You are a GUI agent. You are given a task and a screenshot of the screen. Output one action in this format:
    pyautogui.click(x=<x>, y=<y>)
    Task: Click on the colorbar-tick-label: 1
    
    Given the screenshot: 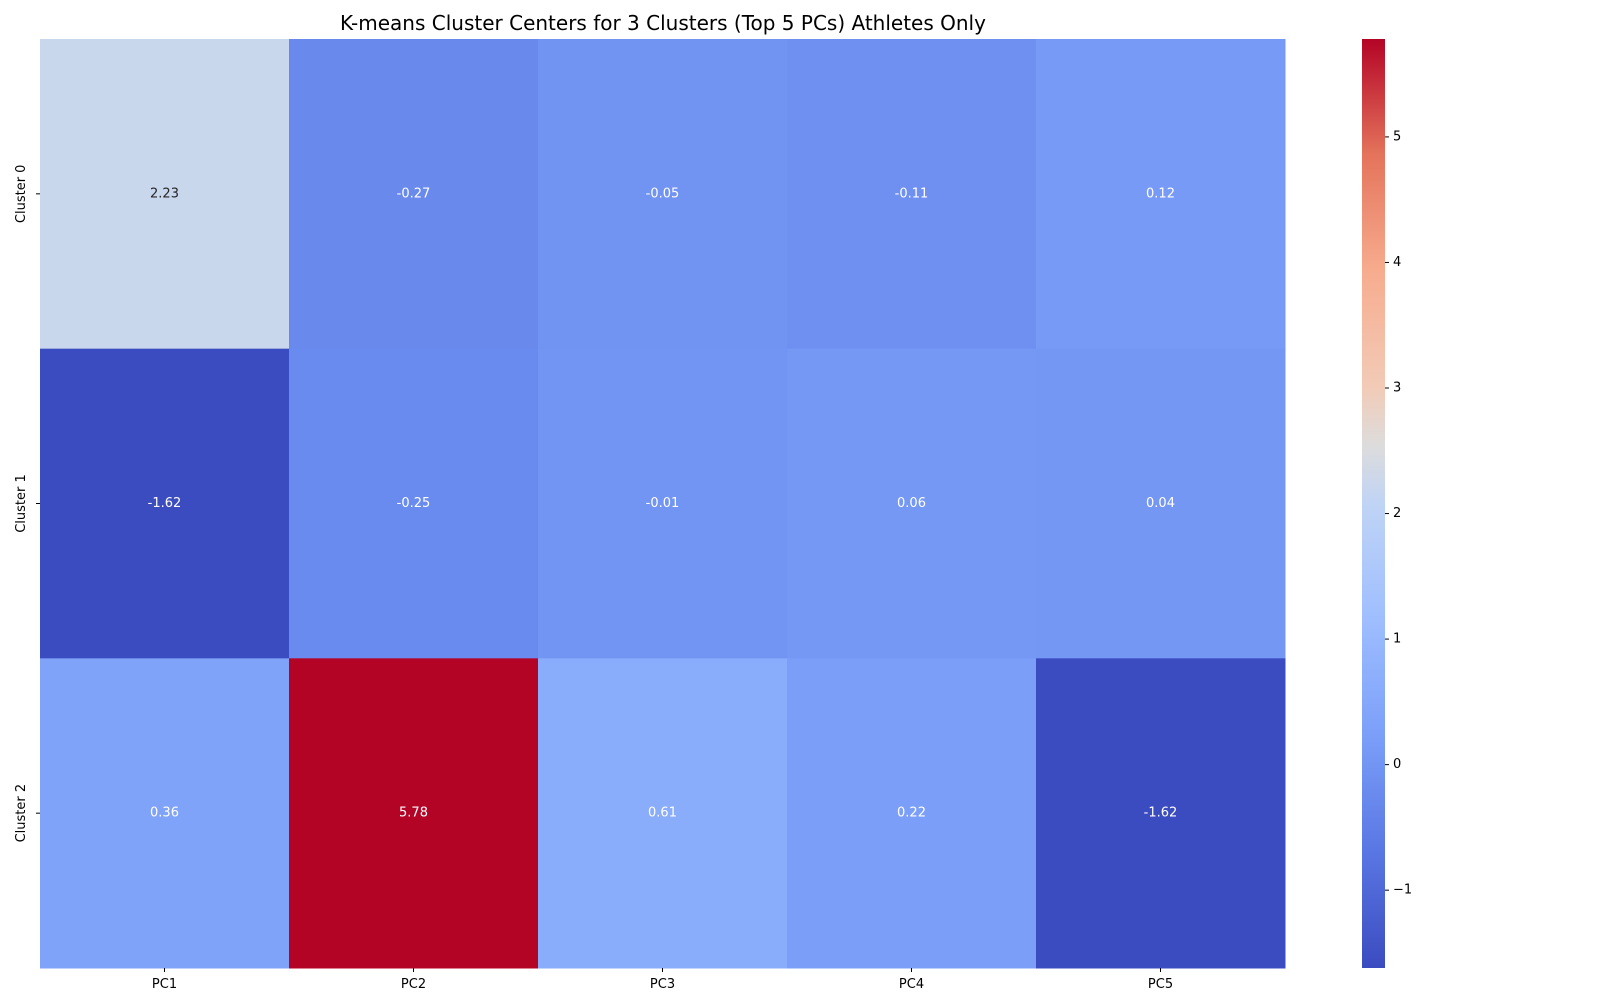 What is the action you would take?
    pyautogui.click(x=1397, y=639)
    